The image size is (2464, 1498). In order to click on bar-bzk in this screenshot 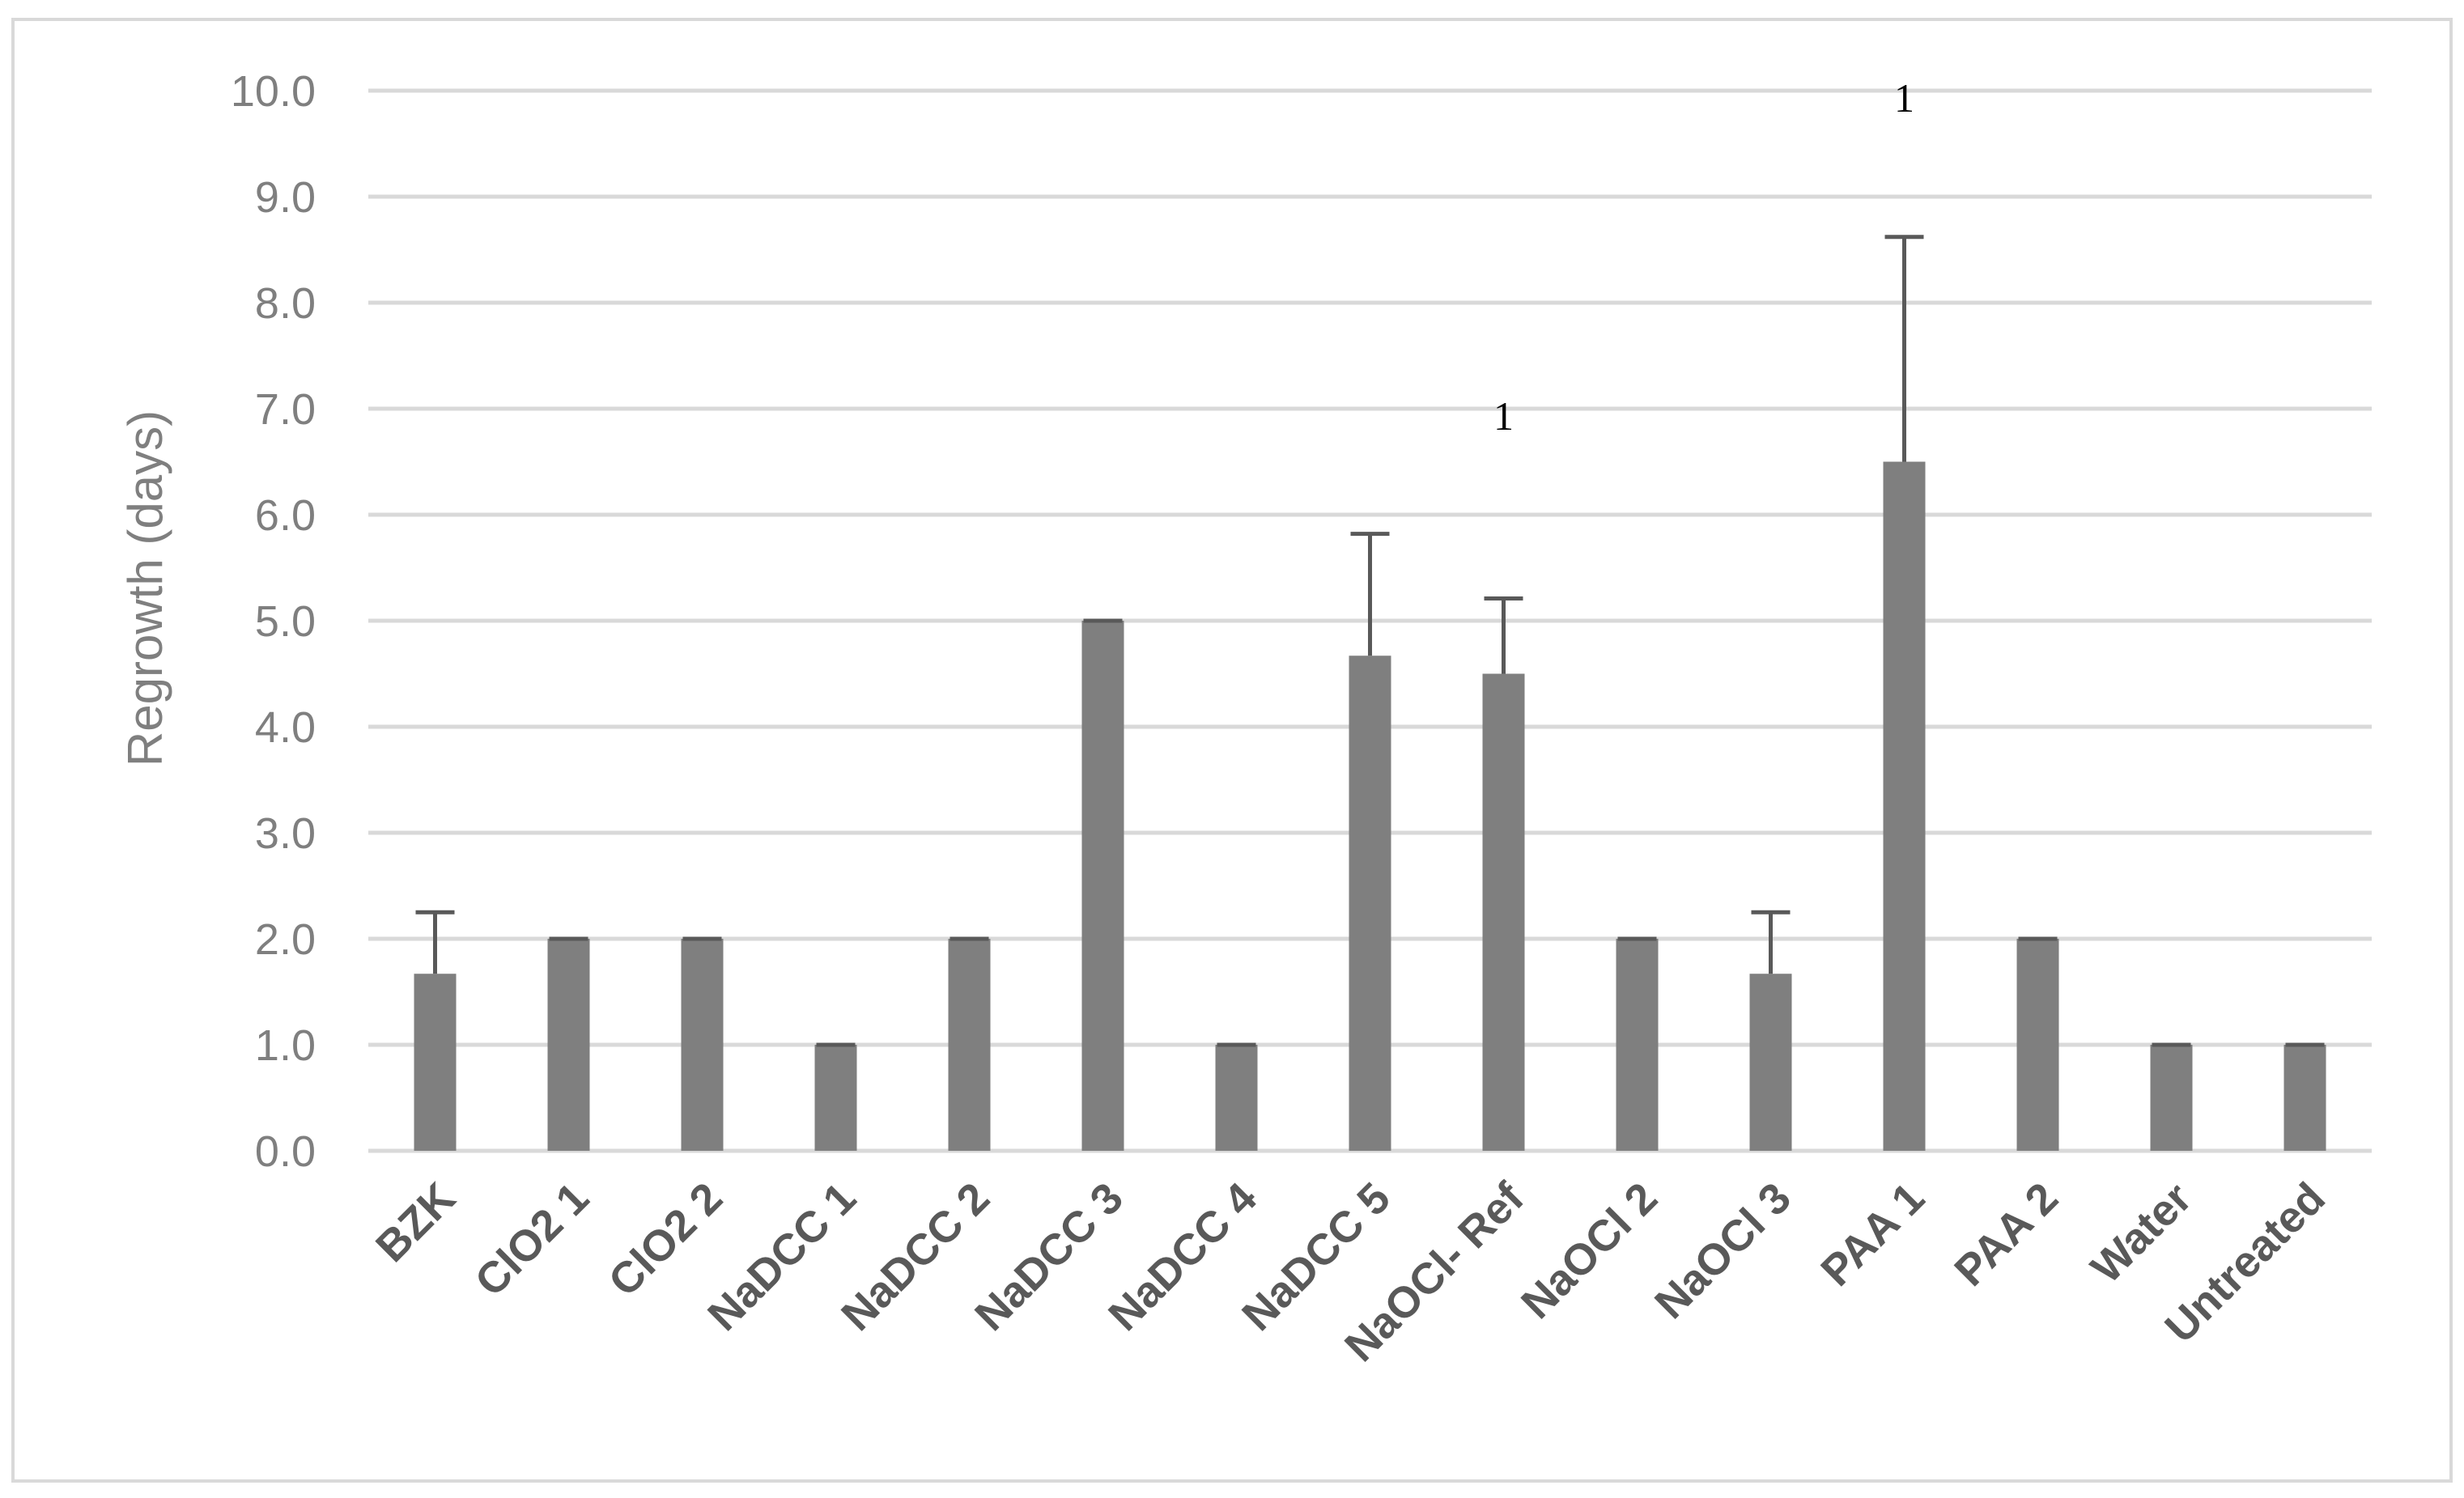, I will do `click(436, 1062)`.